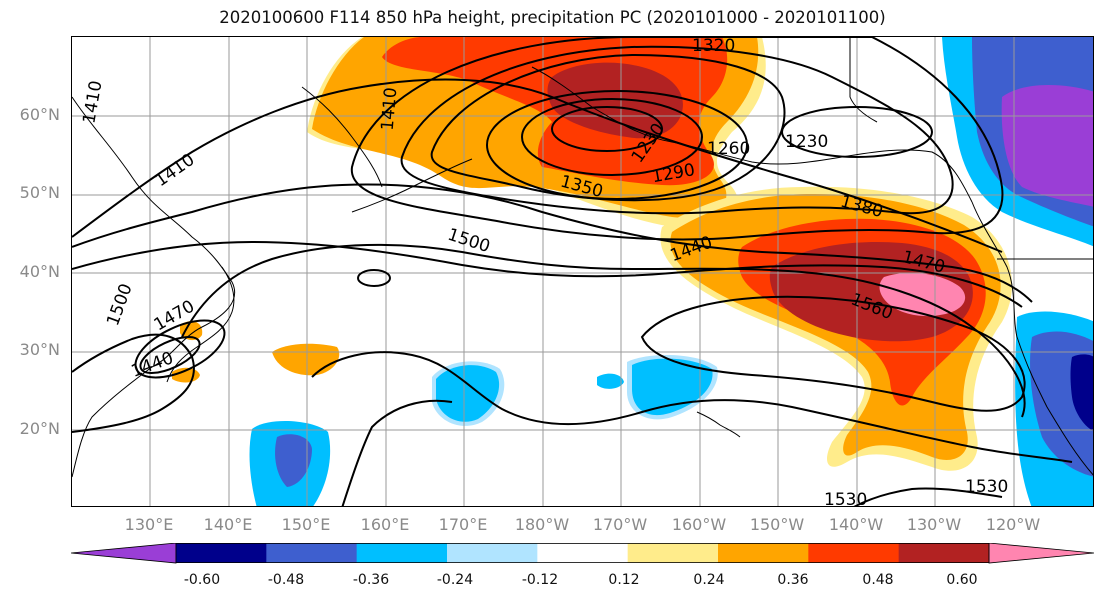 This screenshot has height=601, width=1105. I want to click on coast-hawaii, so click(718, 424).